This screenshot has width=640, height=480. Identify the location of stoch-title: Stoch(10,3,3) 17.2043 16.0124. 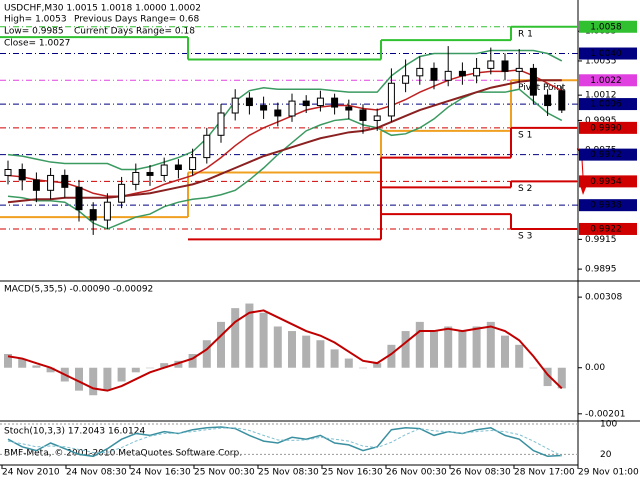
(74, 432).